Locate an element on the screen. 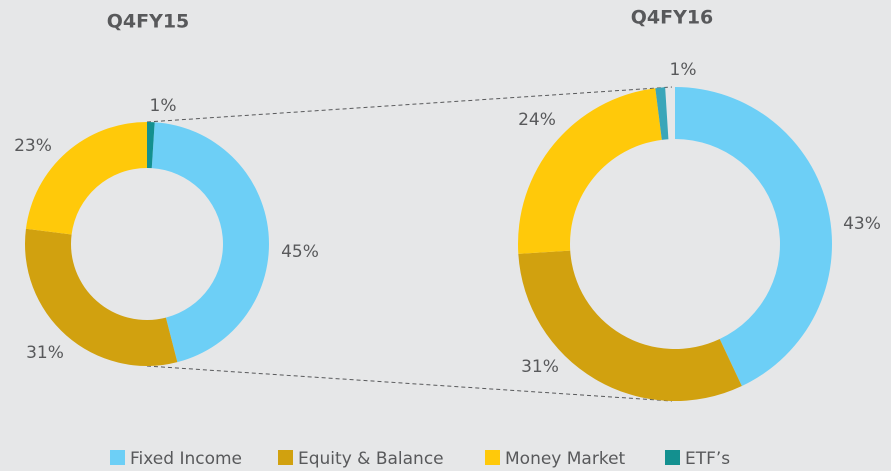 The width and height of the screenshot is (891, 471). legend-label: Equity & Balance is located at coordinates (371, 459).